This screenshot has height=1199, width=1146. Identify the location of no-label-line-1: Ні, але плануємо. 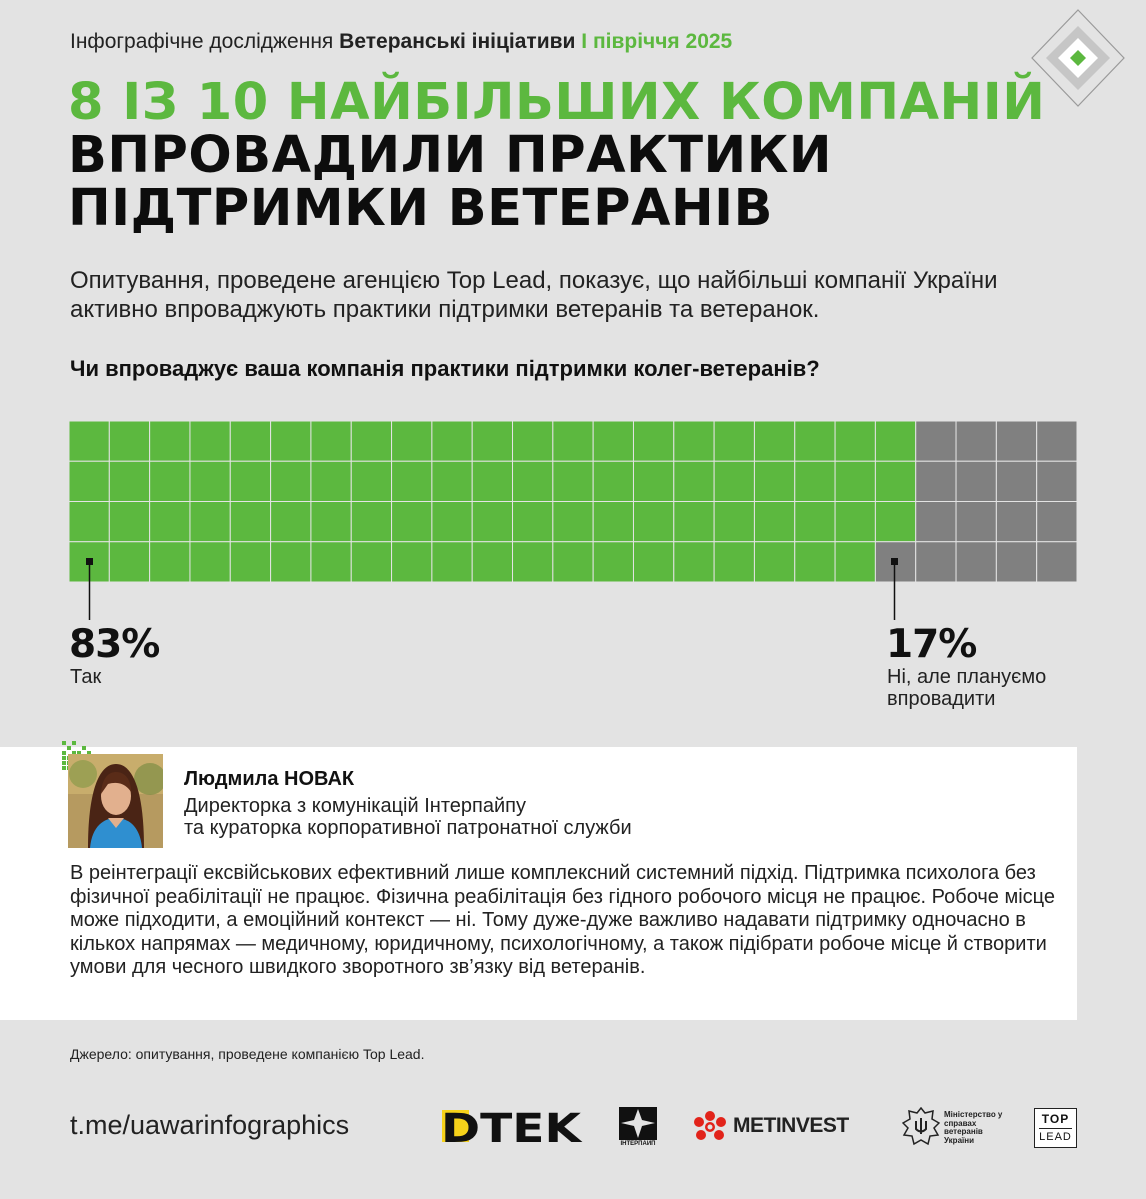
(967, 677).